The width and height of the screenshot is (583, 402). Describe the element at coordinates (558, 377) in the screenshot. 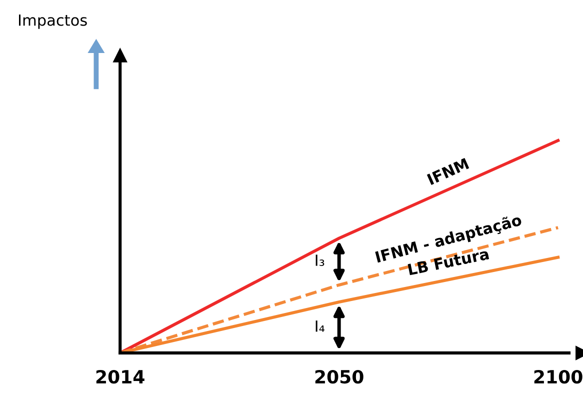

I see `x-tick-label: 2100` at that location.